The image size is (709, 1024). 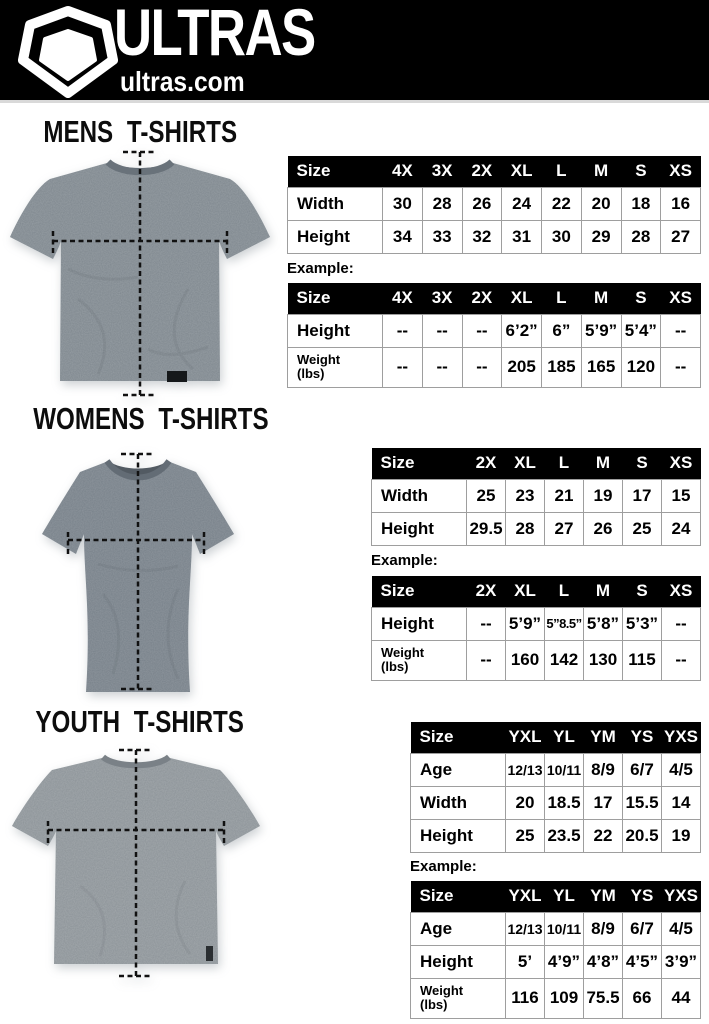 I want to click on size-value-cell: 30, so click(x=561, y=236).